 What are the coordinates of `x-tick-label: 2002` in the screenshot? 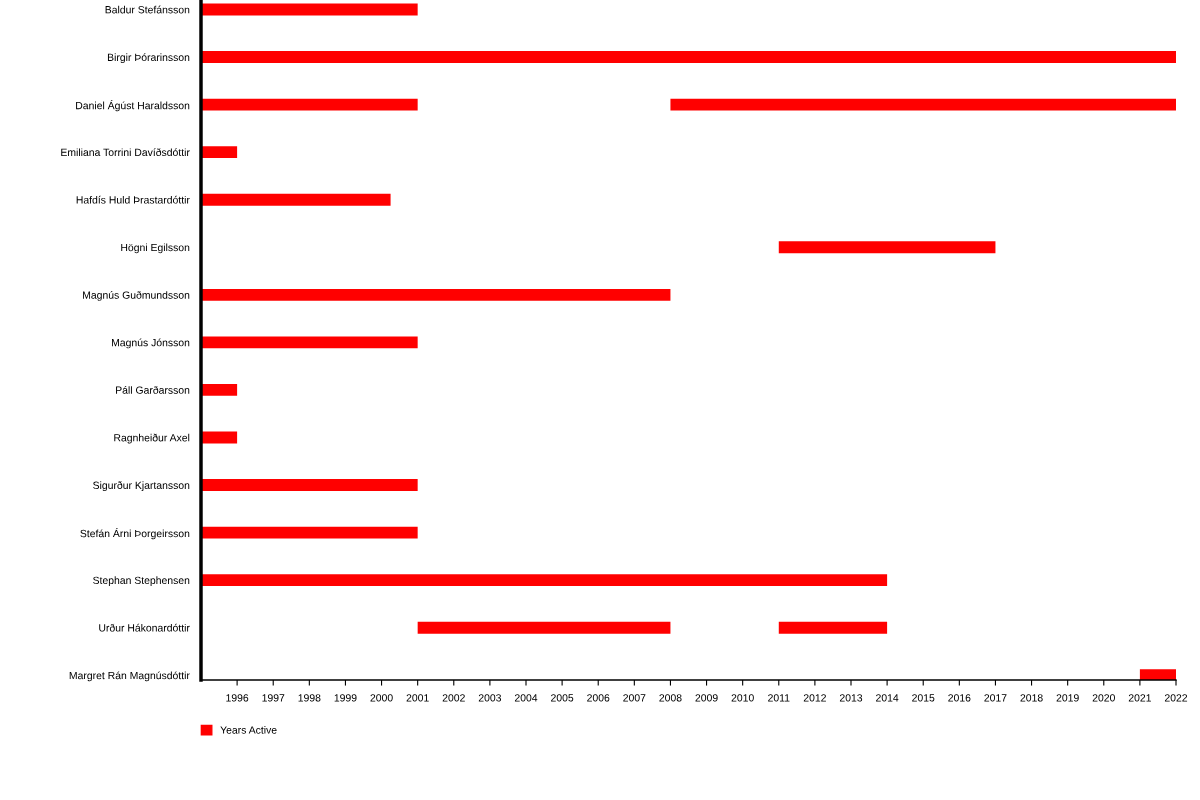 It's located at (453, 698).